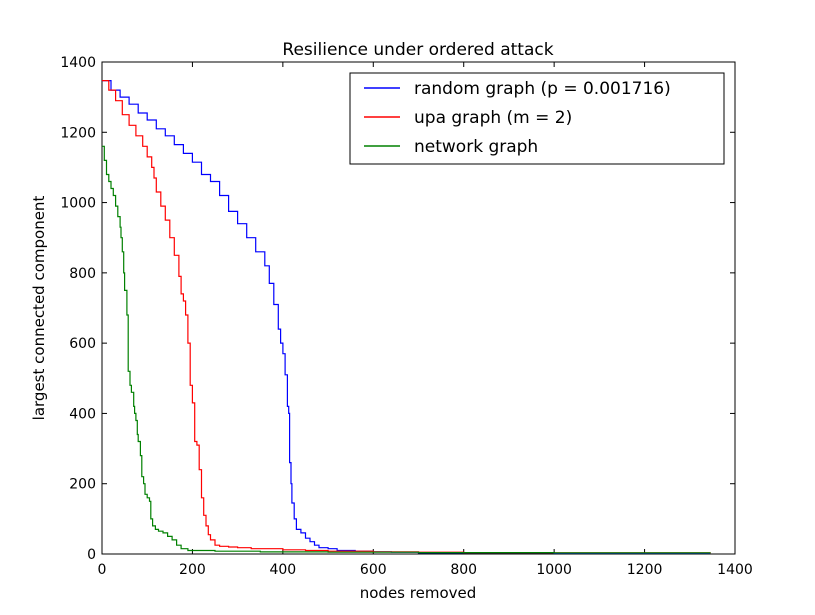  I want to click on y-tick-label-1: 200, so click(82, 485).